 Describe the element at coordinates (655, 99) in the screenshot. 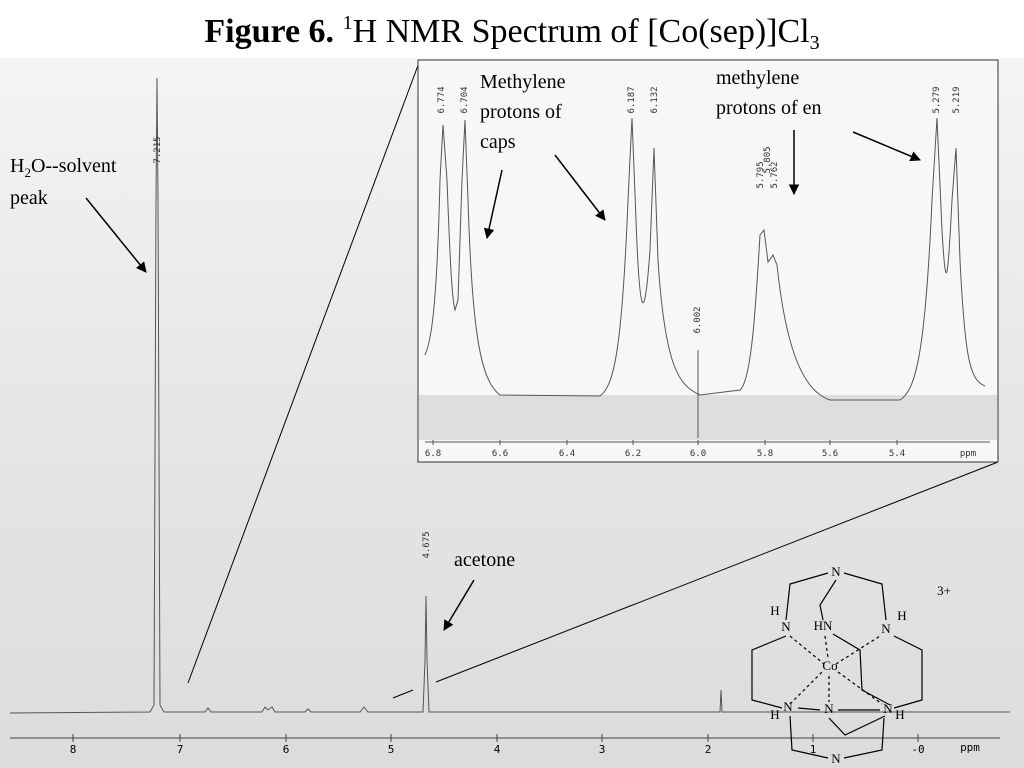

I see `peak-label: 6.132` at that location.